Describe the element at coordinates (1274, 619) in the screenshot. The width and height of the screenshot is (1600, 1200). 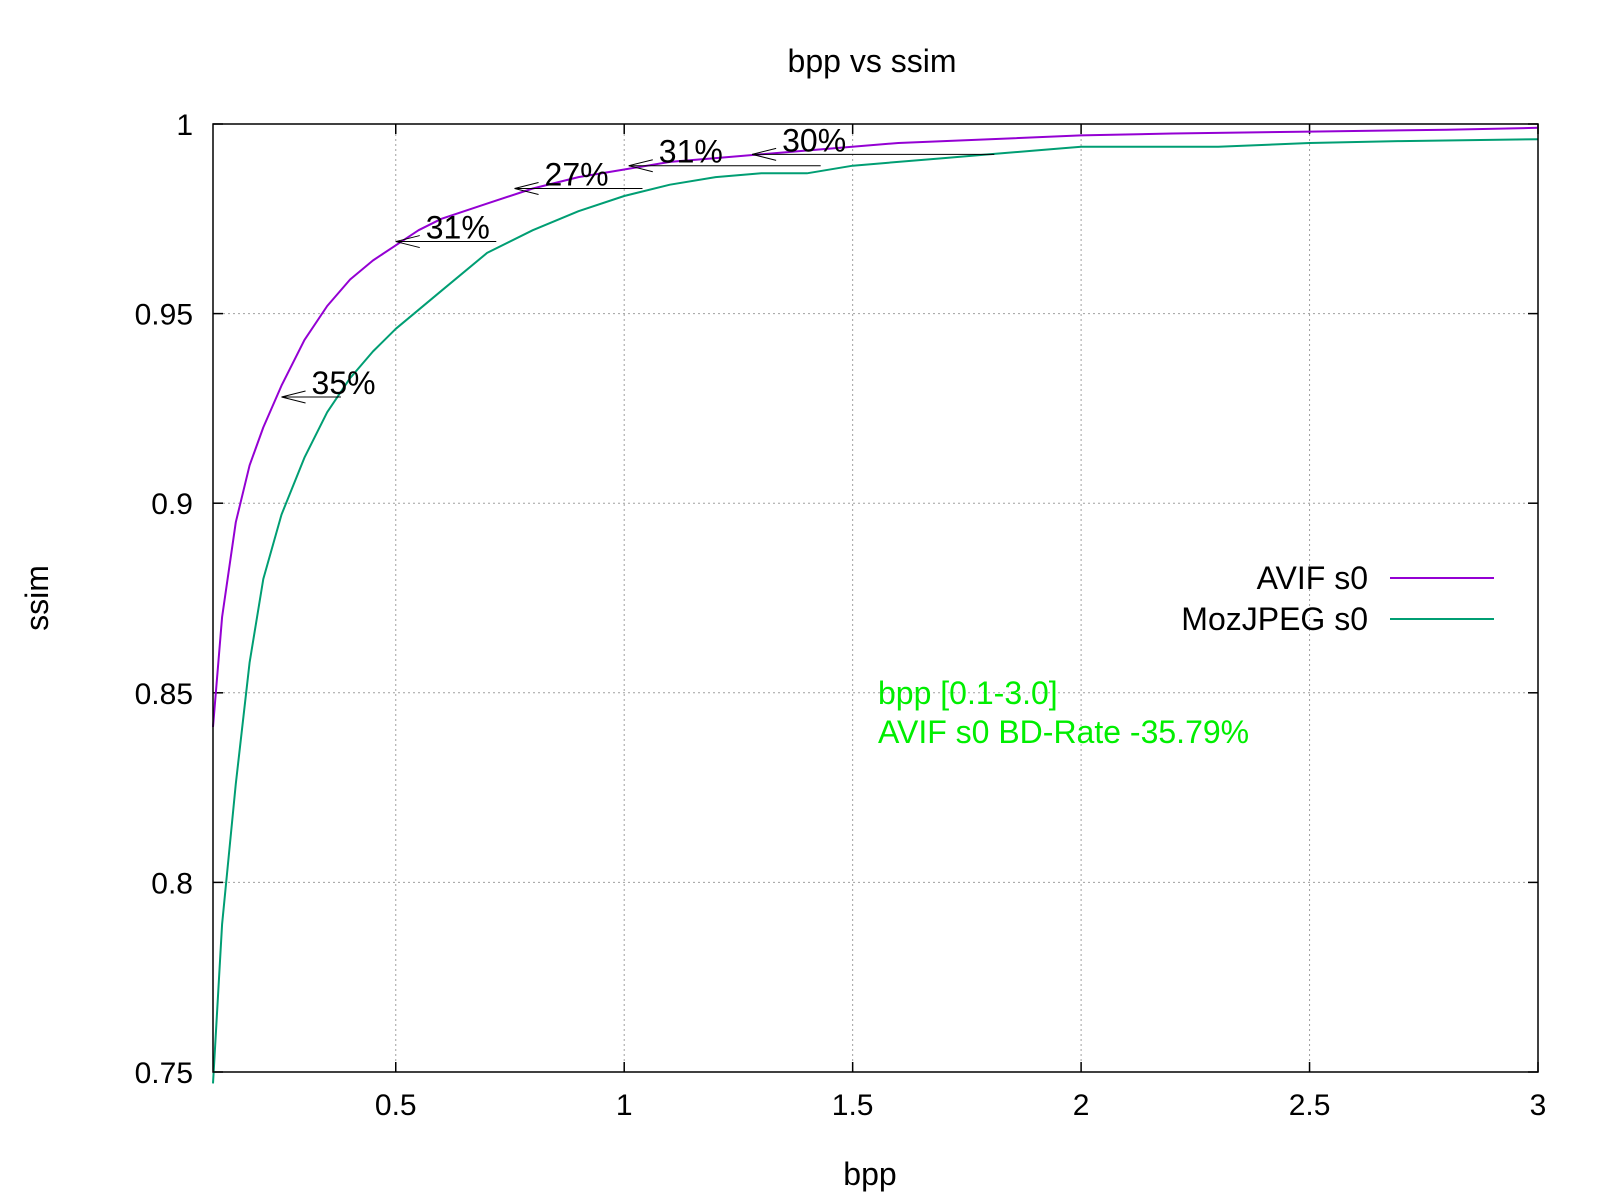
I see `legend-label-mozjpeg: MozJPEG s0` at that location.